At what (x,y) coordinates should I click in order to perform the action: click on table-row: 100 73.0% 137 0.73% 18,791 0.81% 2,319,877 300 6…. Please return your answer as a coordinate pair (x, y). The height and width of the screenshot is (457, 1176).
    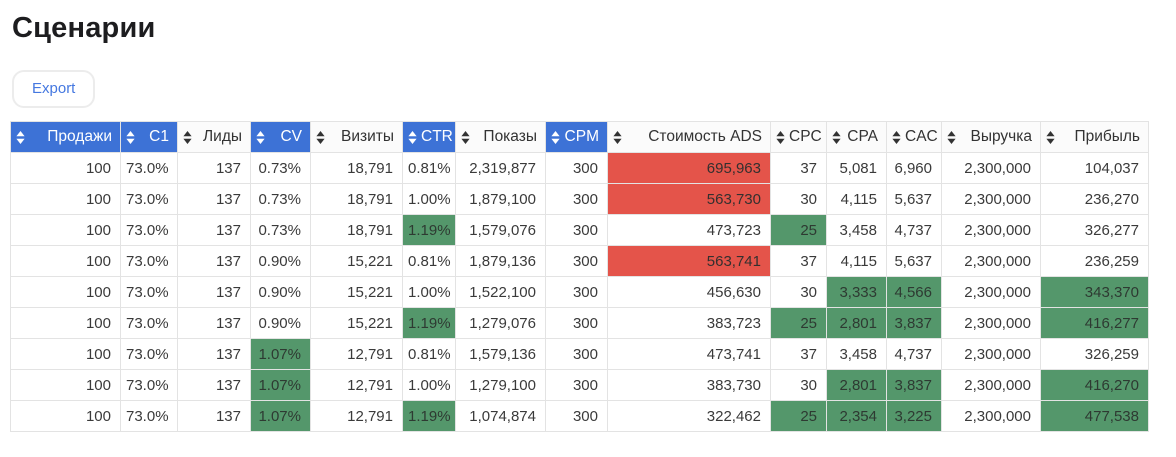
    Looking at the image, I should click on (579, 168).